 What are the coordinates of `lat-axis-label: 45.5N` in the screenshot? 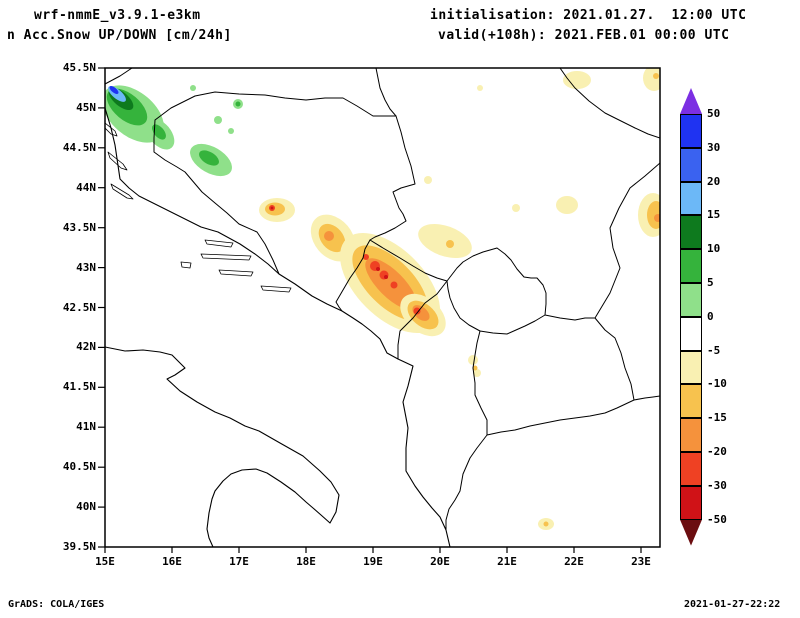 It's located at (79, 67).